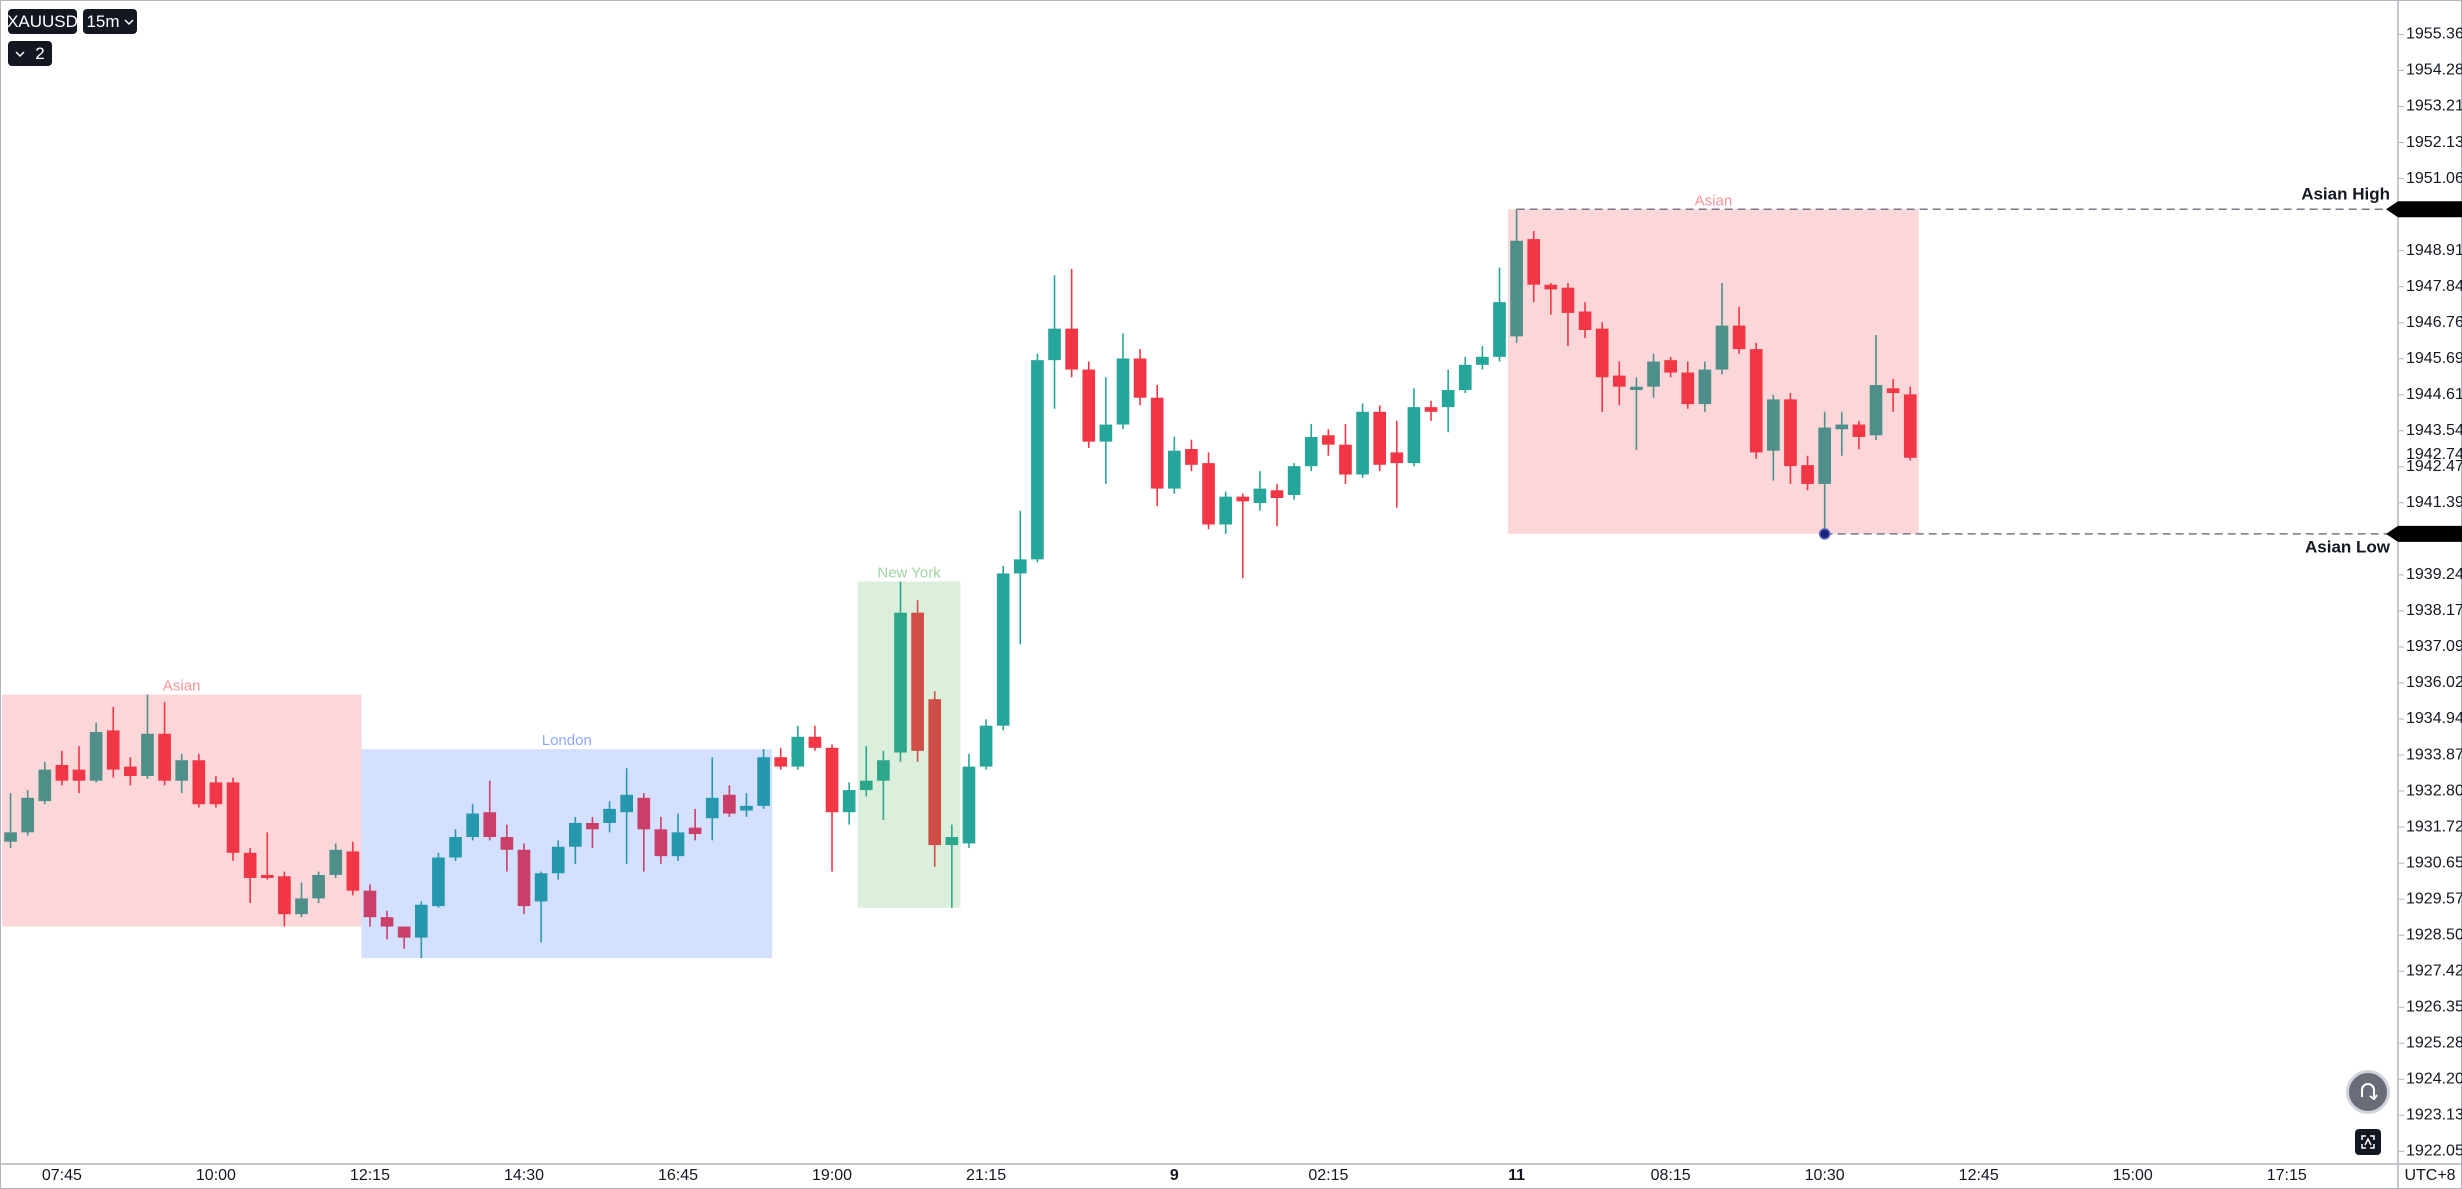 The width and height of the screenshot is (2462, 1189). I want to click on y-tick-label: 1939.247, so click(2434, 574).